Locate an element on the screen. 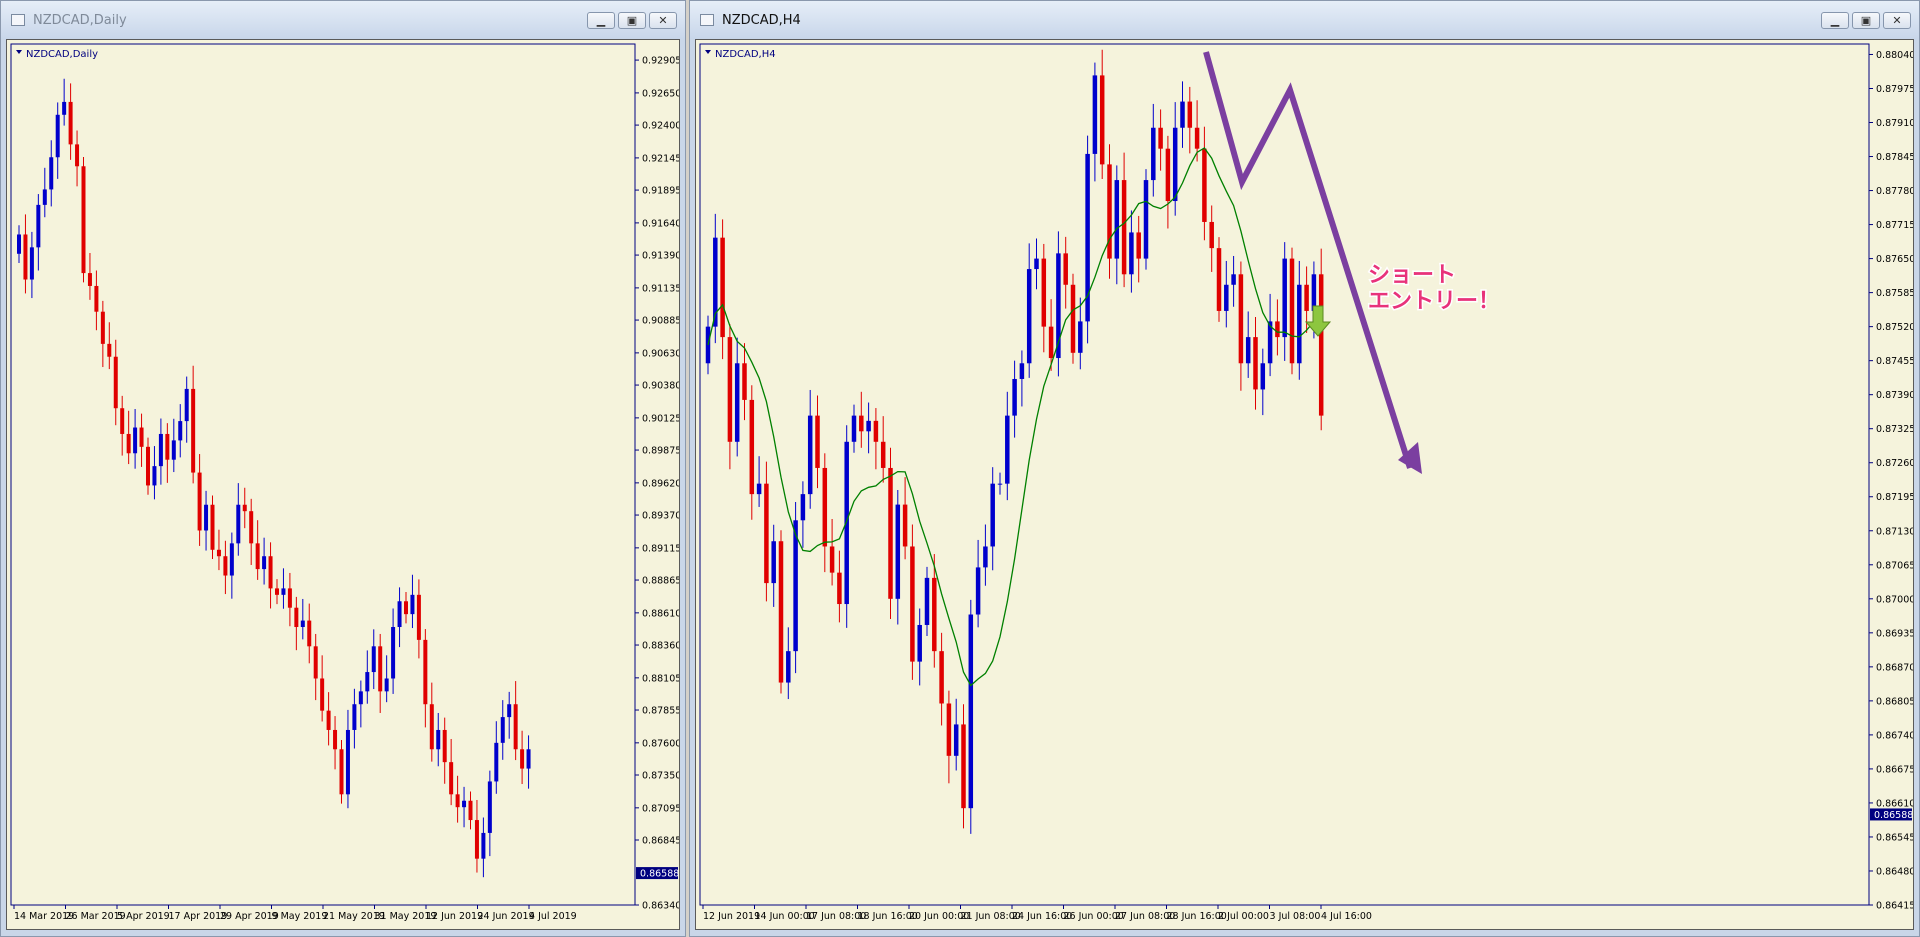  restore-icon: ▣ is located at coordinates (1866, 20).